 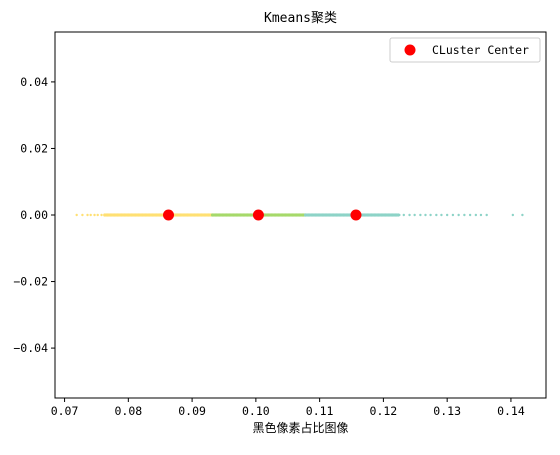 I want to click on y-axis-ticks: 0.04 0.02 0.00 −0.02 −0.04, so click(x=34, y=215).